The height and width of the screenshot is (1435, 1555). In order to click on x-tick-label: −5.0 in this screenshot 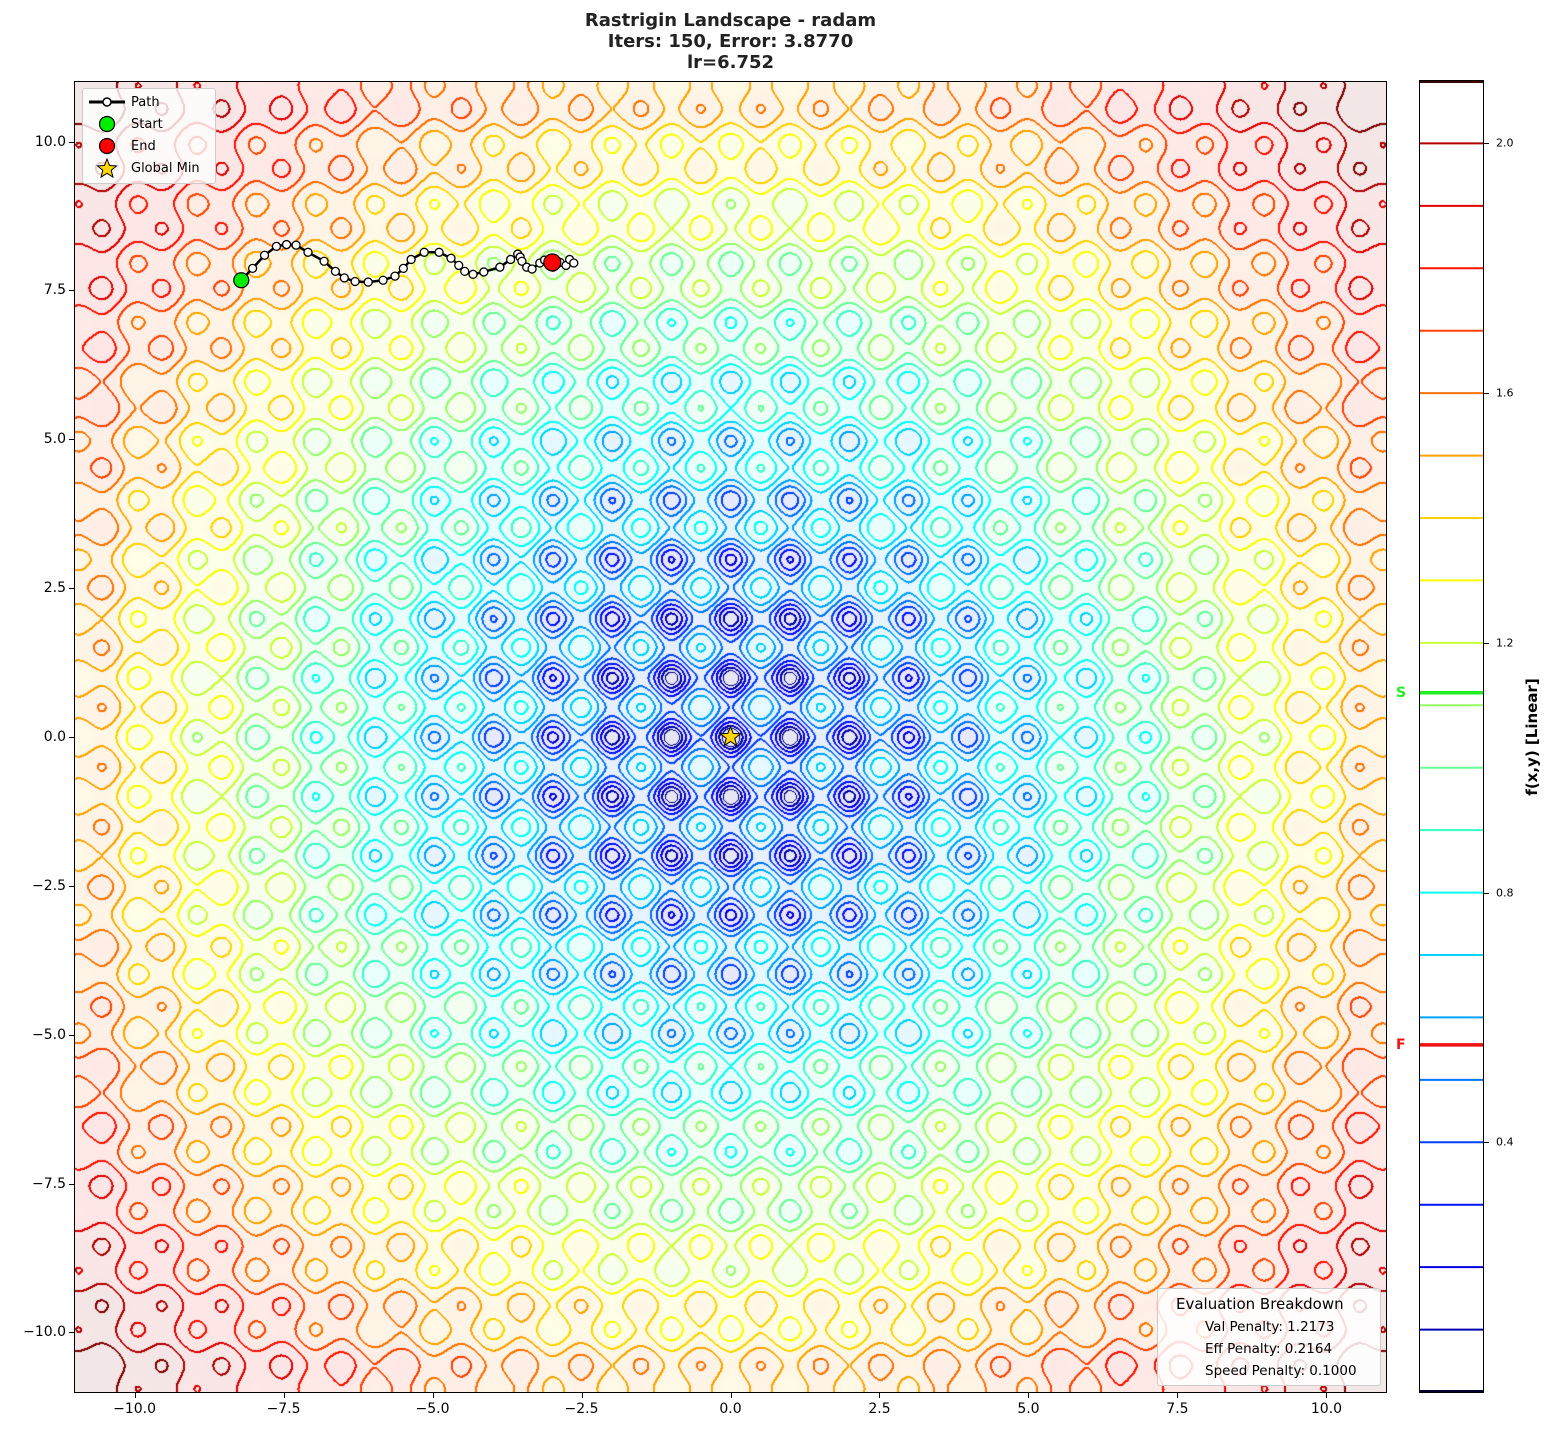, I will do `click(432, 1409)`.